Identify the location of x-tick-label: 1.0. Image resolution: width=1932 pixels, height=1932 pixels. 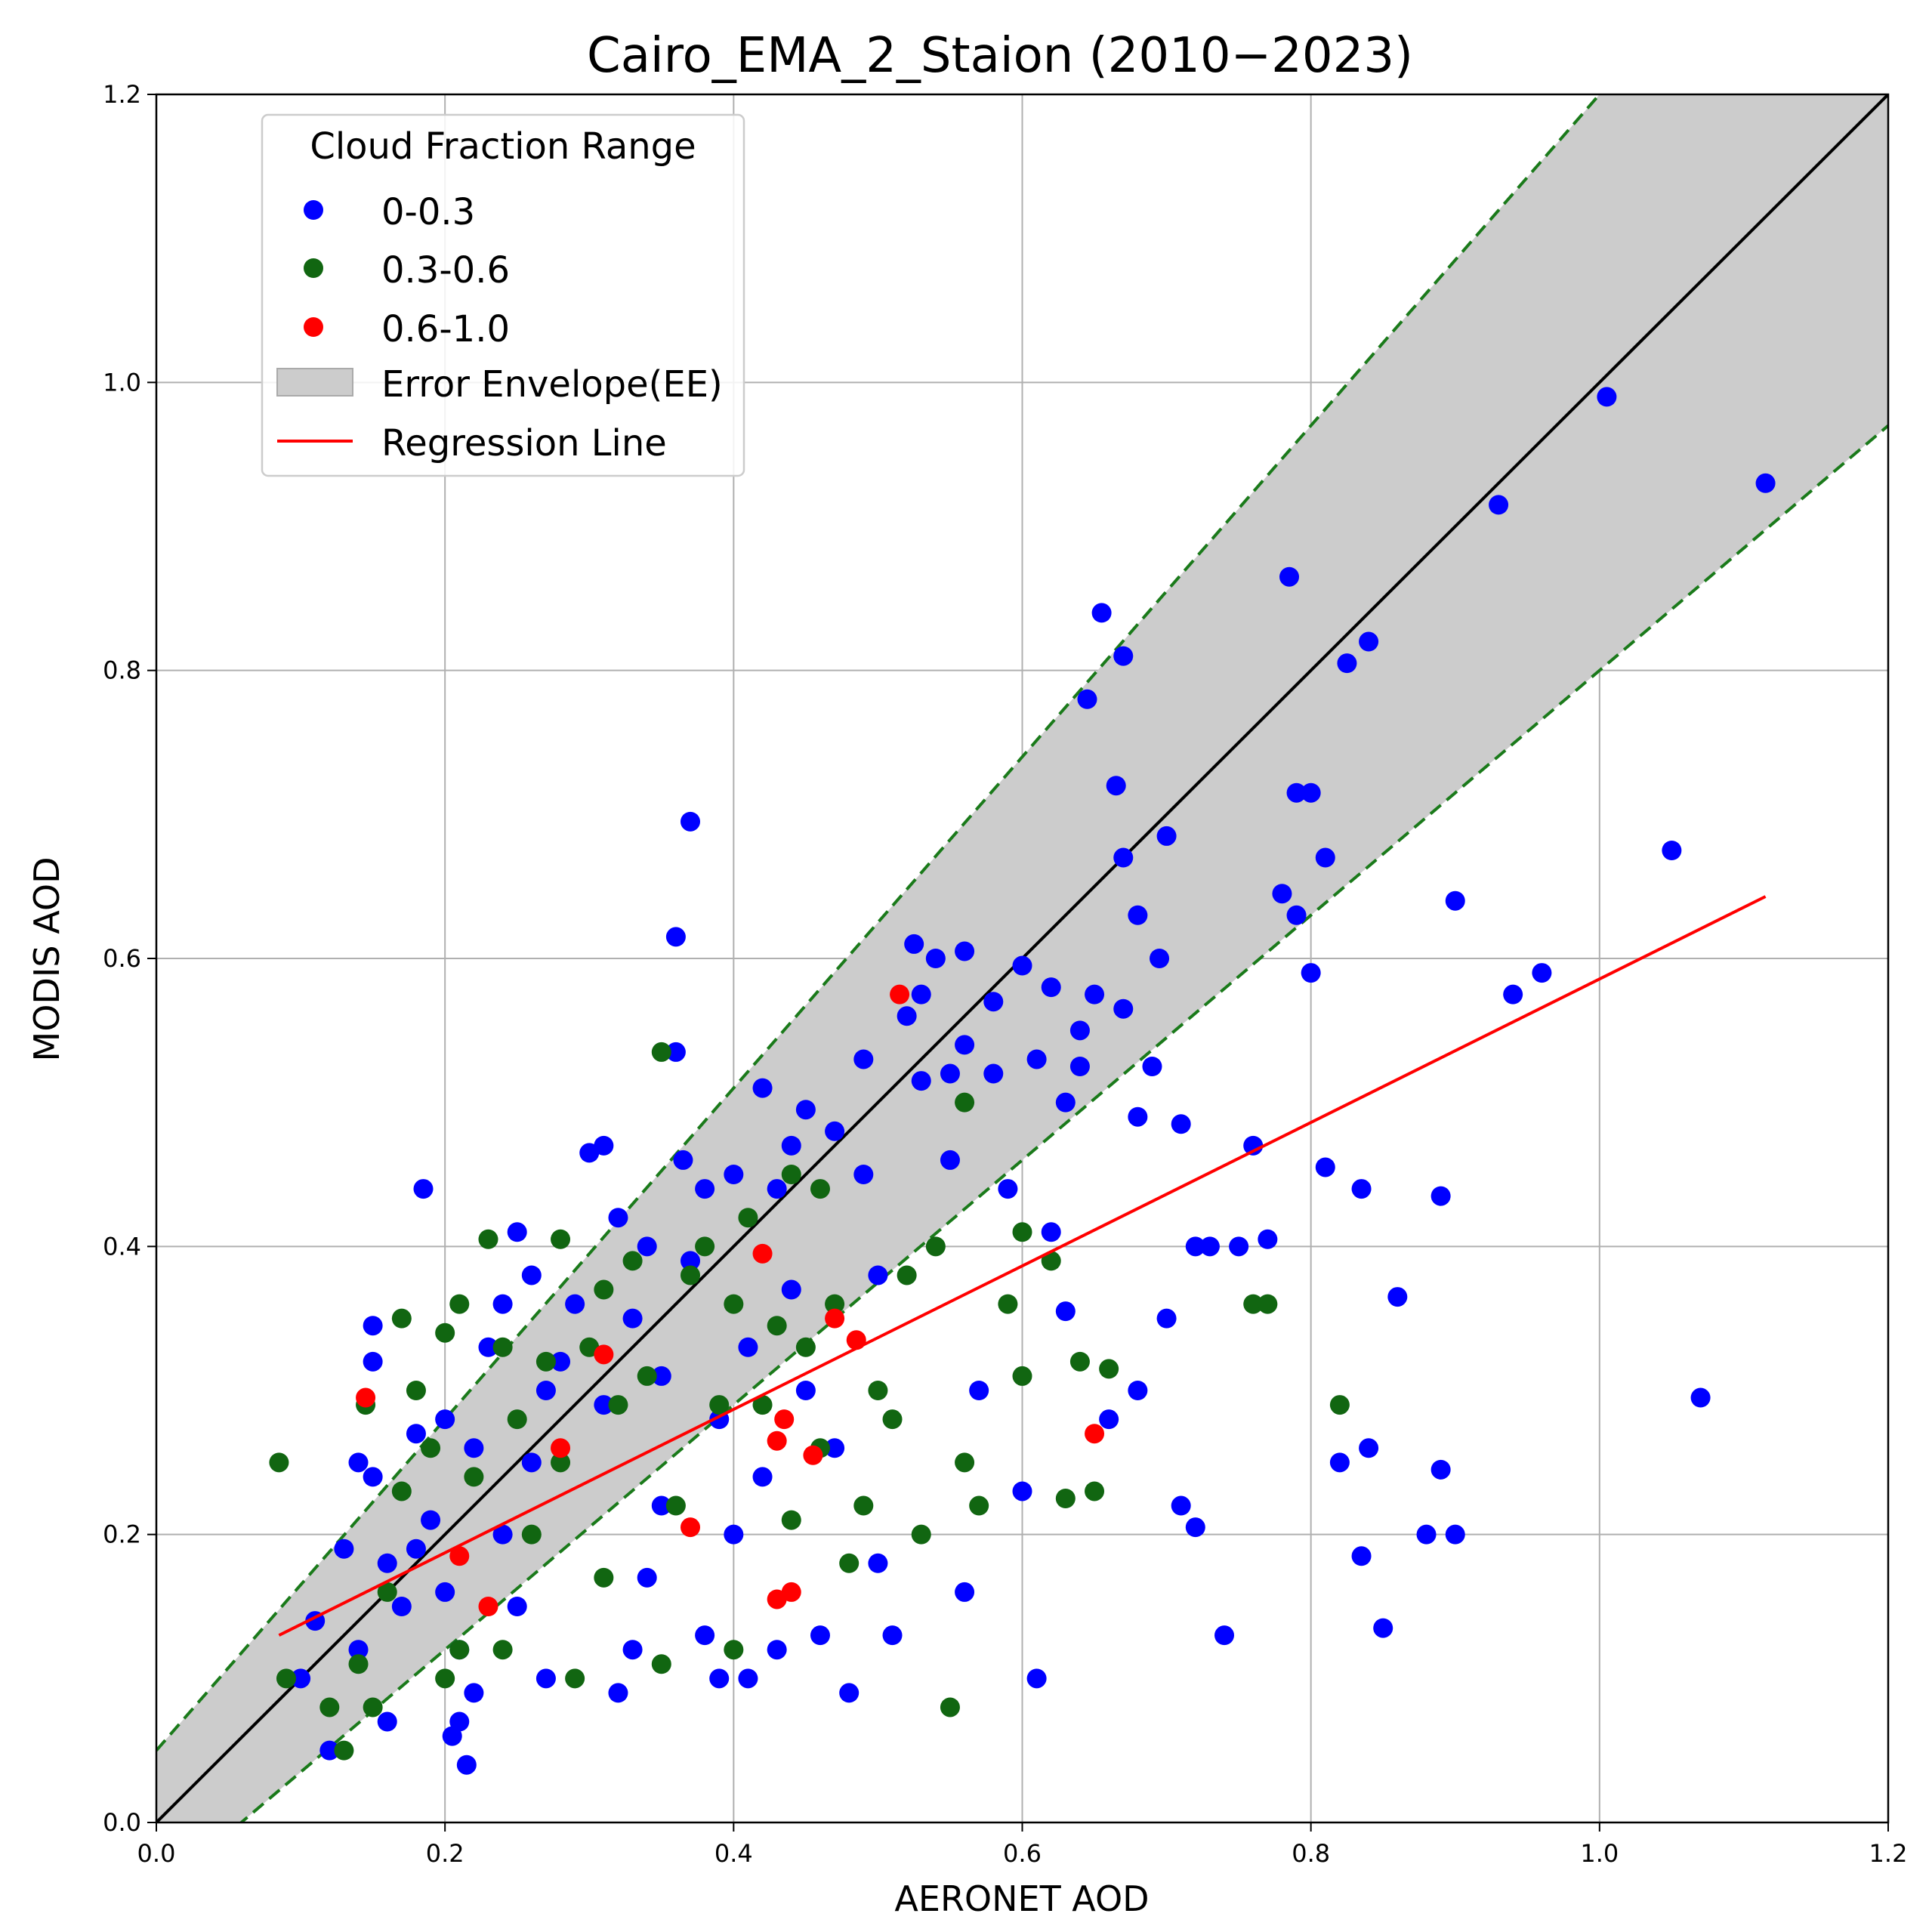
(1600, 1853).